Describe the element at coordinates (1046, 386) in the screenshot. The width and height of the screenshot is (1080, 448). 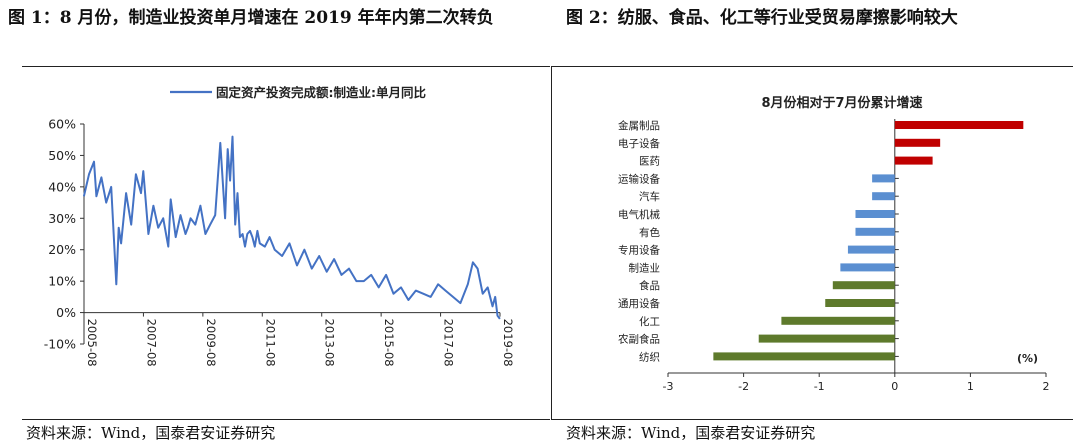
I see `x-tick-label: 2` at that location.